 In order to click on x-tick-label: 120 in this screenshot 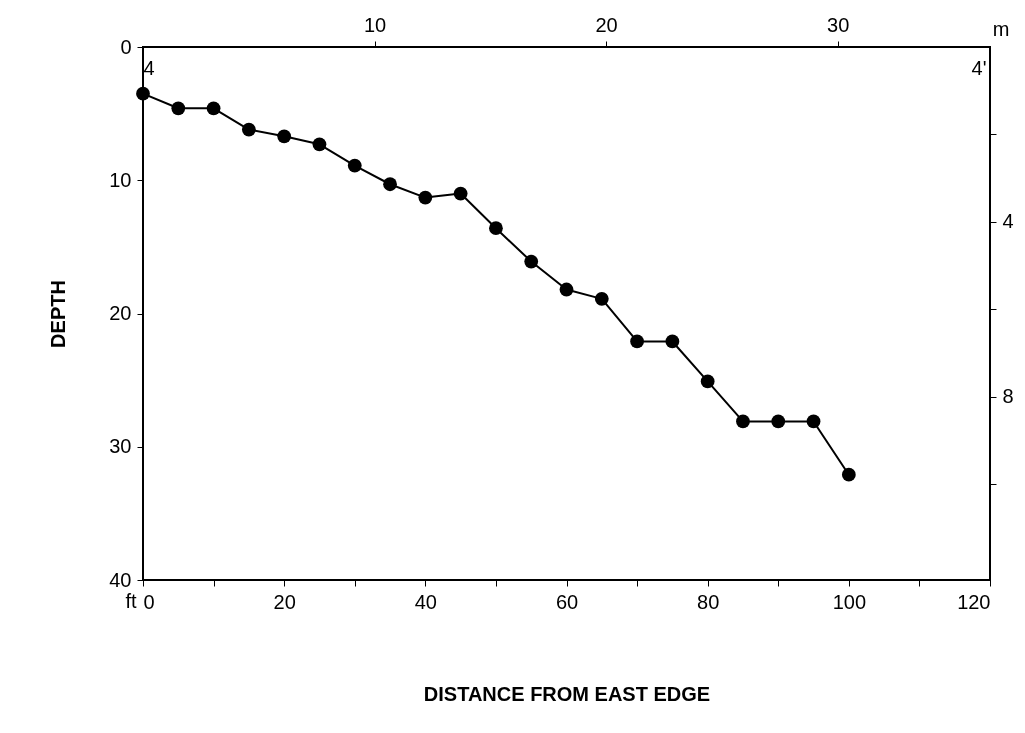, I will do `click(974, 601)`.